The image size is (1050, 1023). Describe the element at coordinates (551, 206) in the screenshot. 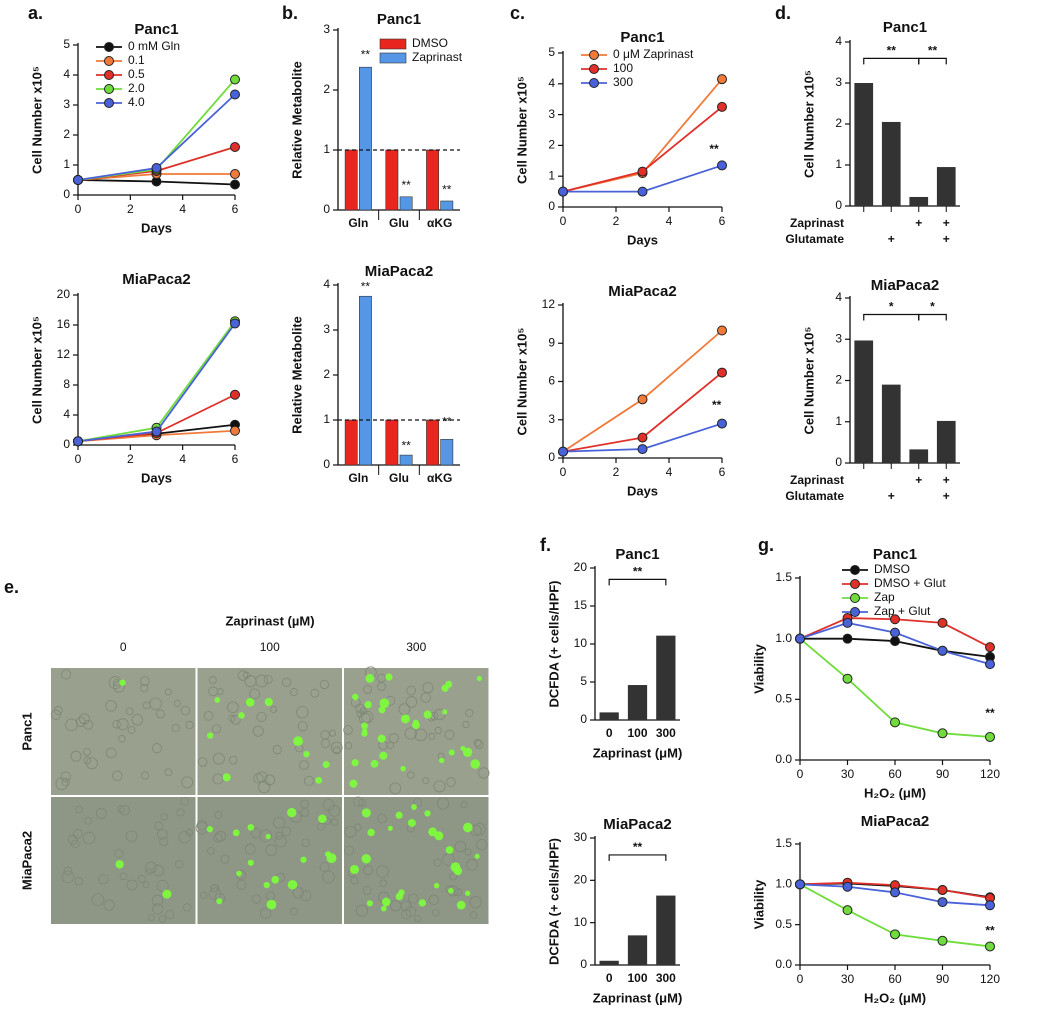

I see `y-tick-label: 0` at that location.